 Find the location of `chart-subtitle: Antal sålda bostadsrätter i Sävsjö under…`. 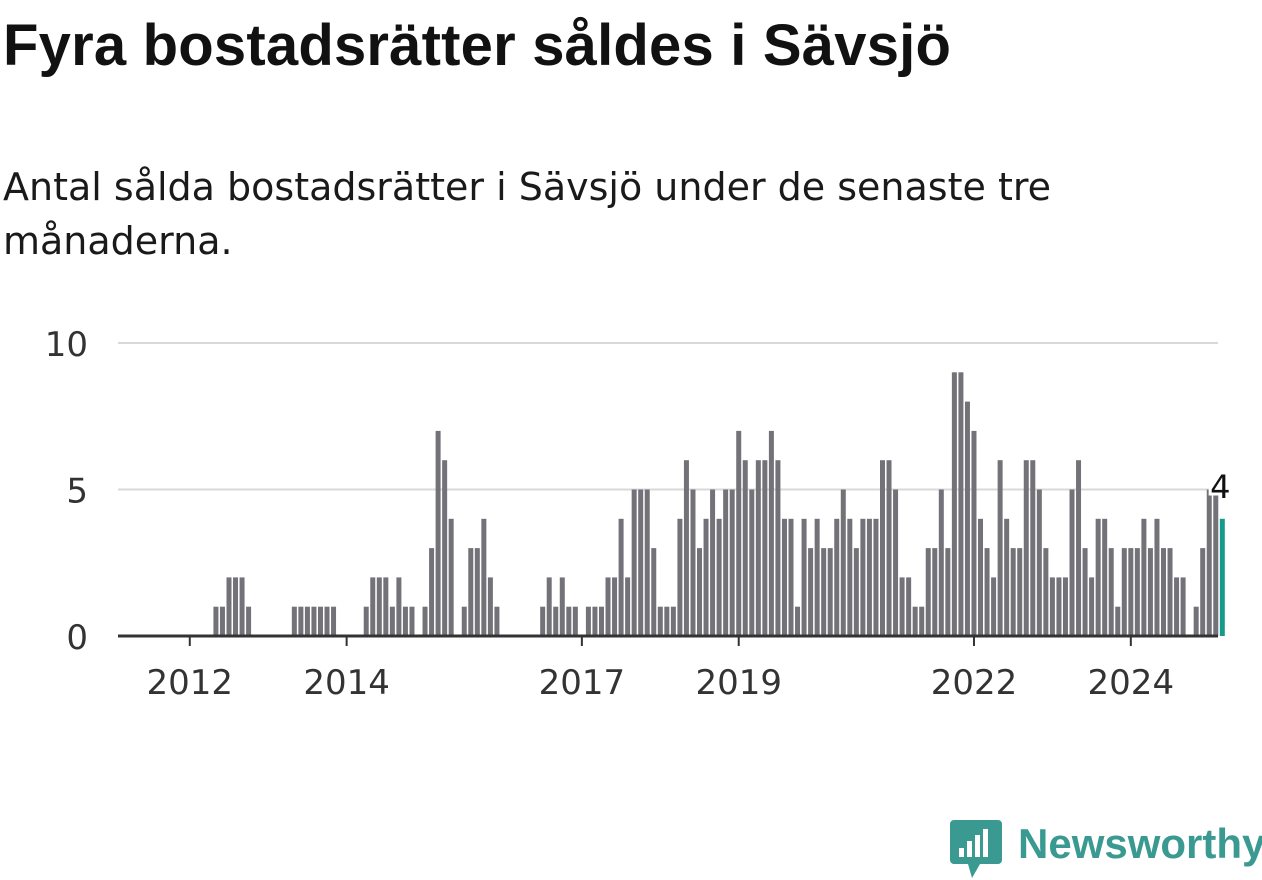

chart-subtitle: Antal sålda bostadsrätter i Sävsjö under… is located at coordinates (527, 214).